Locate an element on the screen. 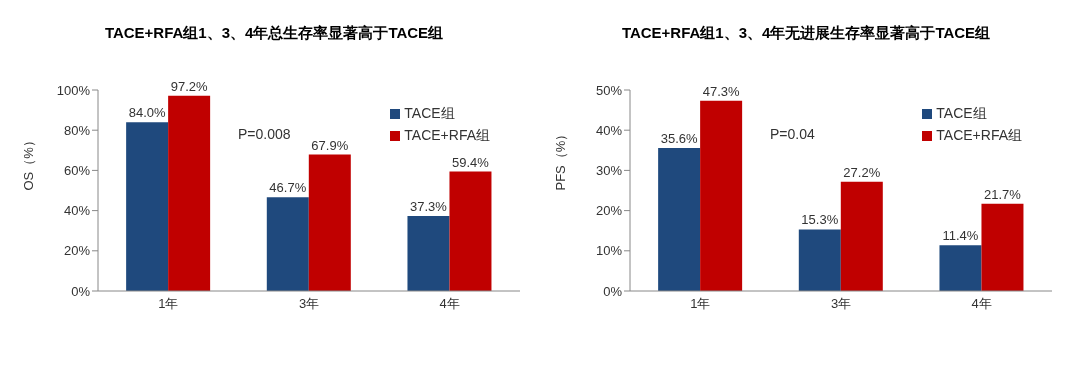  data-label: 21.7% is located at coordinates (1003, 194).